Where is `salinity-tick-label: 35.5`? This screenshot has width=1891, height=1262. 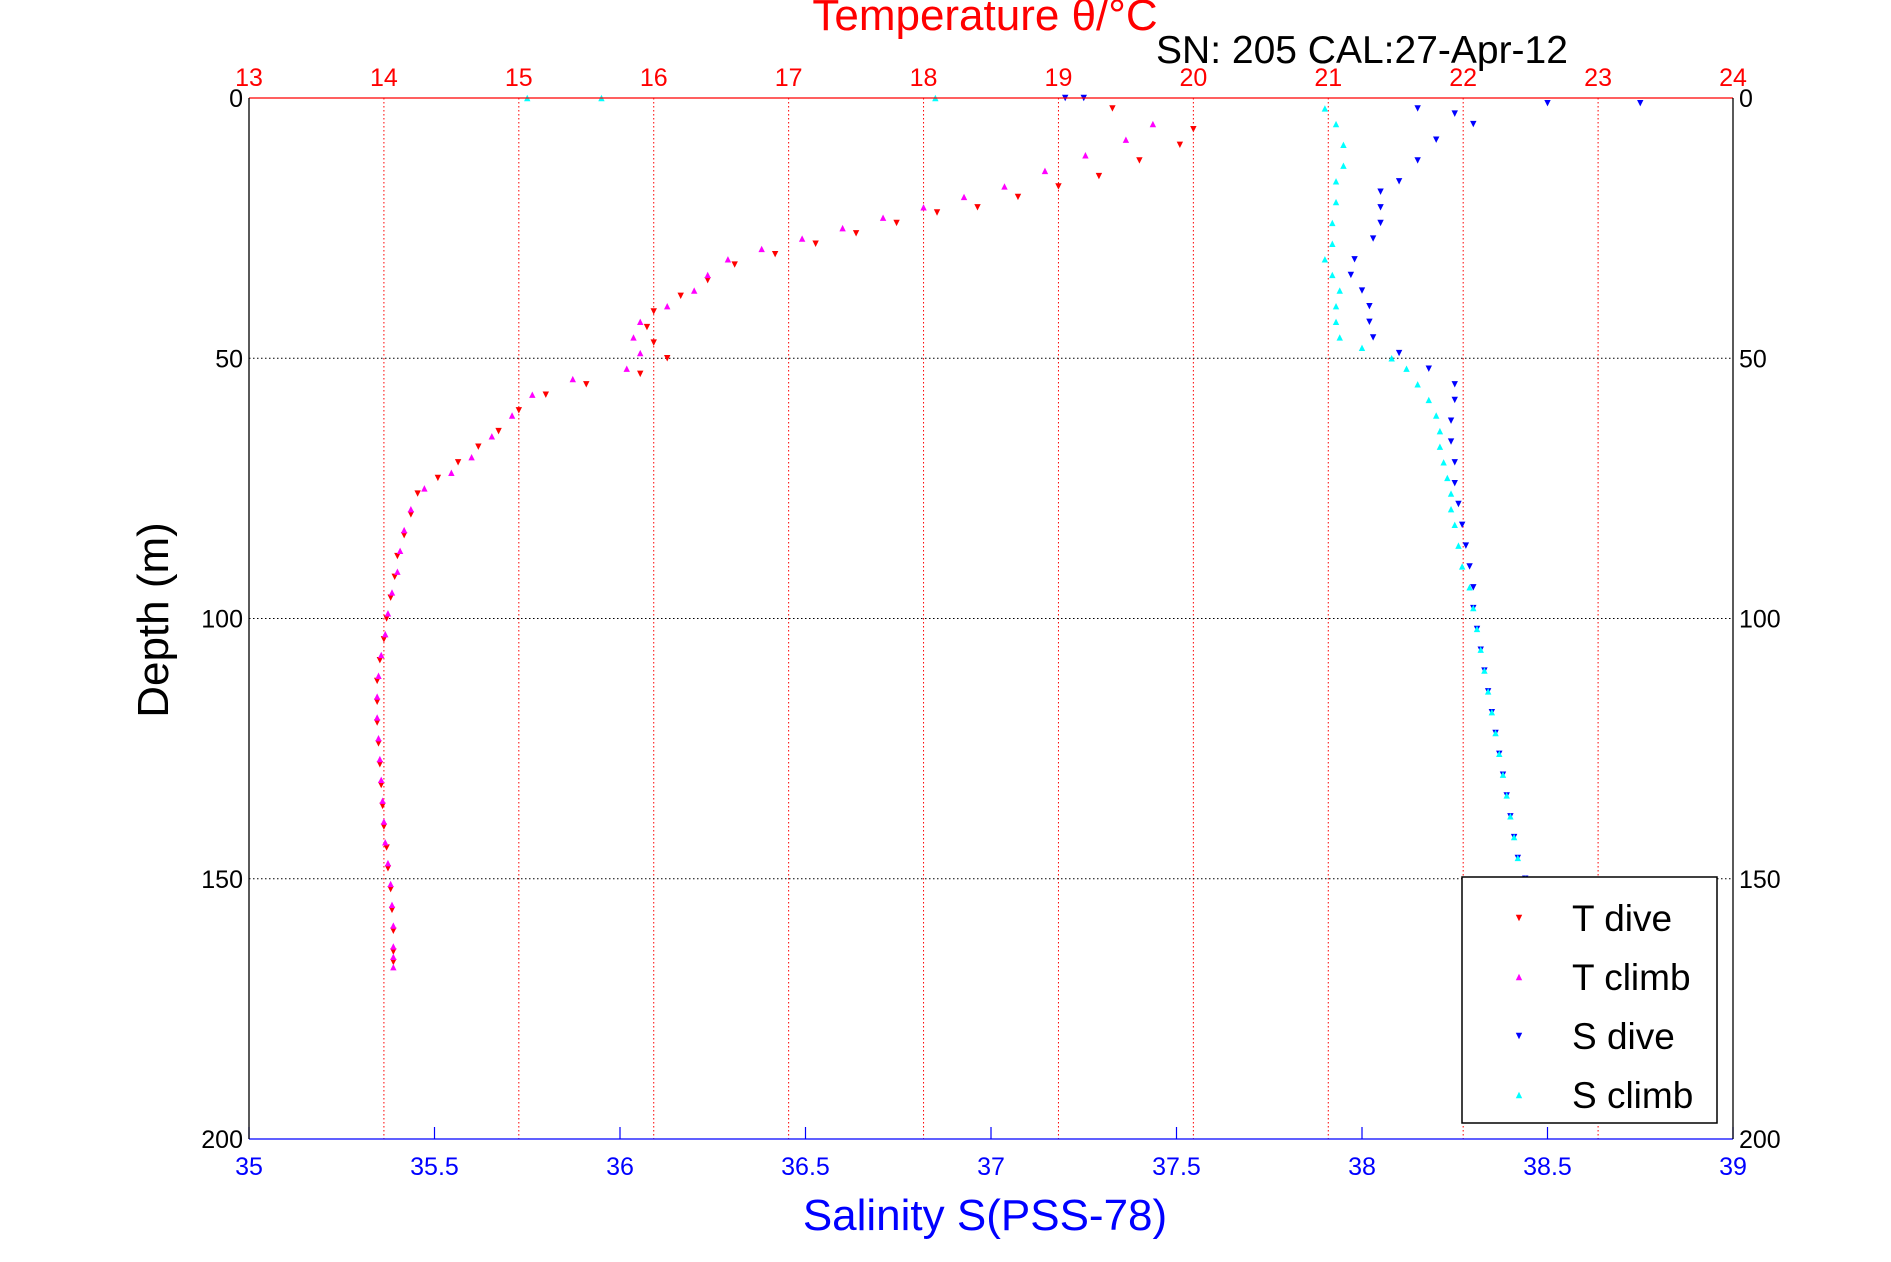 salinity-tick-label: 35.5 is located at coordinates (434, 1167).